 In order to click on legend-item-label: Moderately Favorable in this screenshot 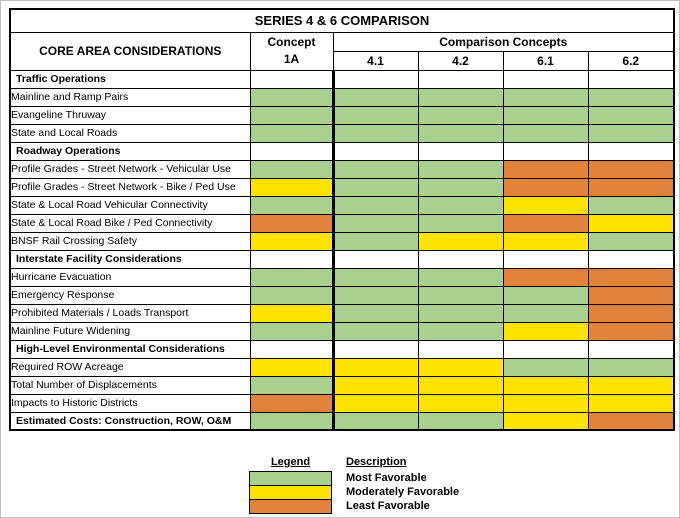, I will do `click(403, 492)`.